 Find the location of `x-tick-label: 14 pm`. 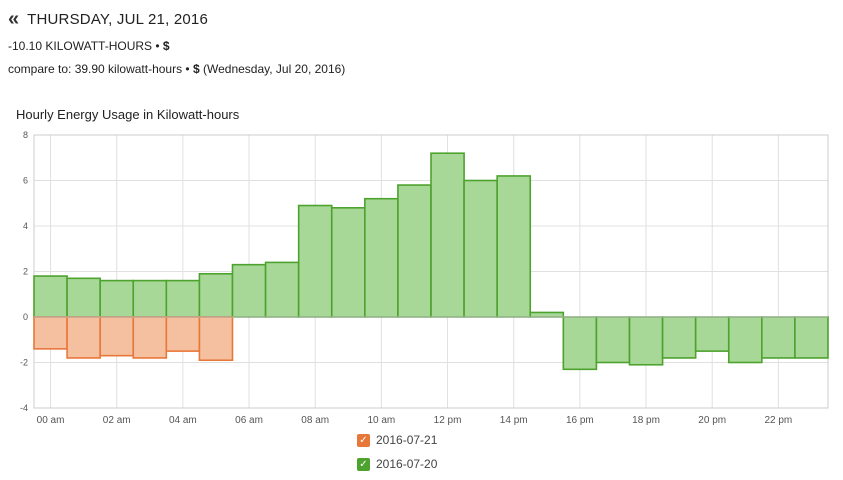

x-tick-label: 14 pm is located at coordinates (514, 420).